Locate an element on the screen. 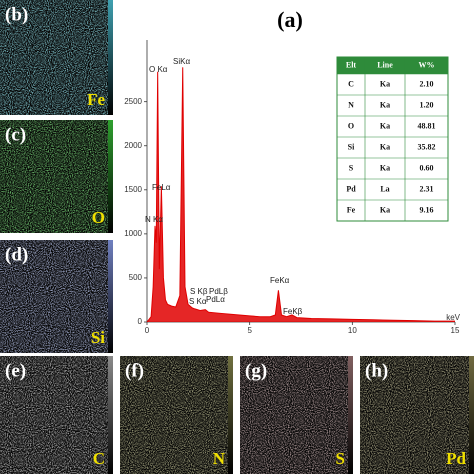 The width and height of the screenshot is (474, 474). map-label: (g) is located at coordinates (256, 370).